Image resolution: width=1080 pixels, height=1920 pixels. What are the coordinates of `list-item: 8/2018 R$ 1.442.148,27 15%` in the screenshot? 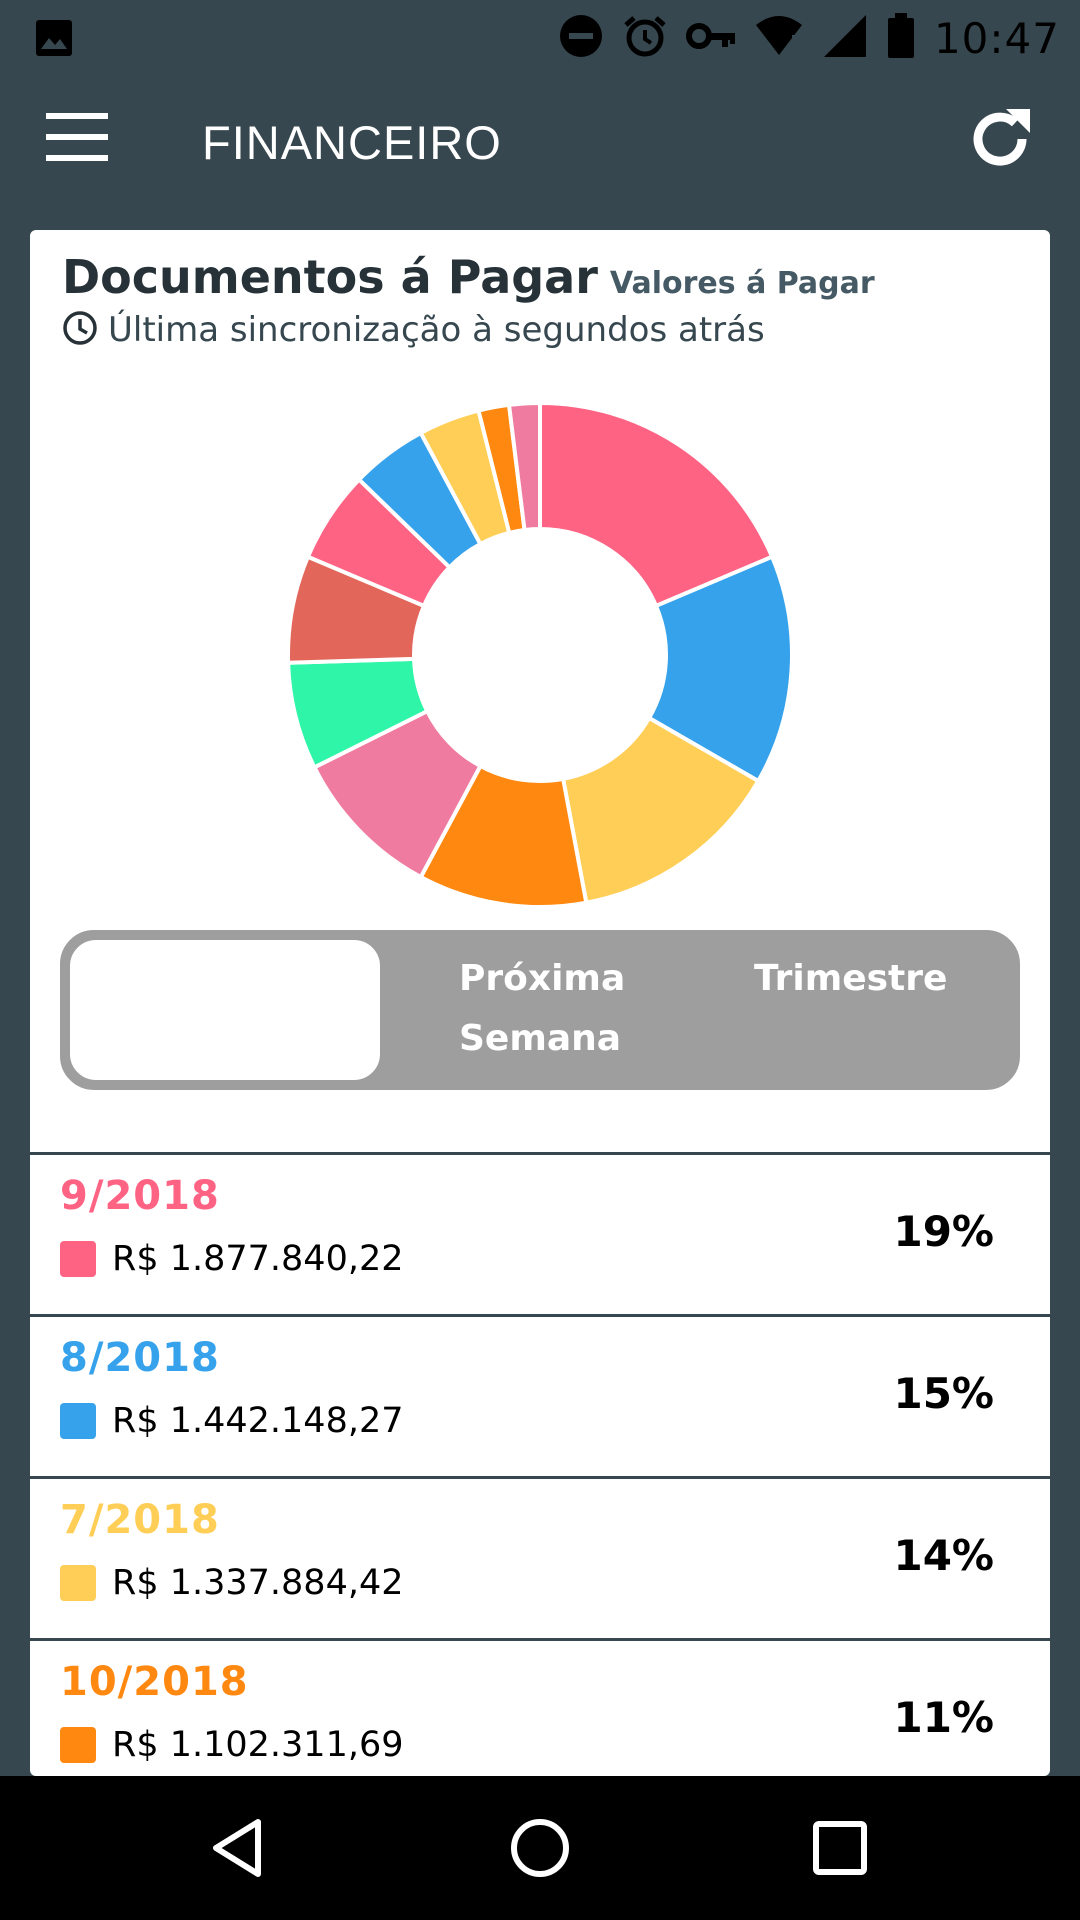 It's located at (540, 1395).